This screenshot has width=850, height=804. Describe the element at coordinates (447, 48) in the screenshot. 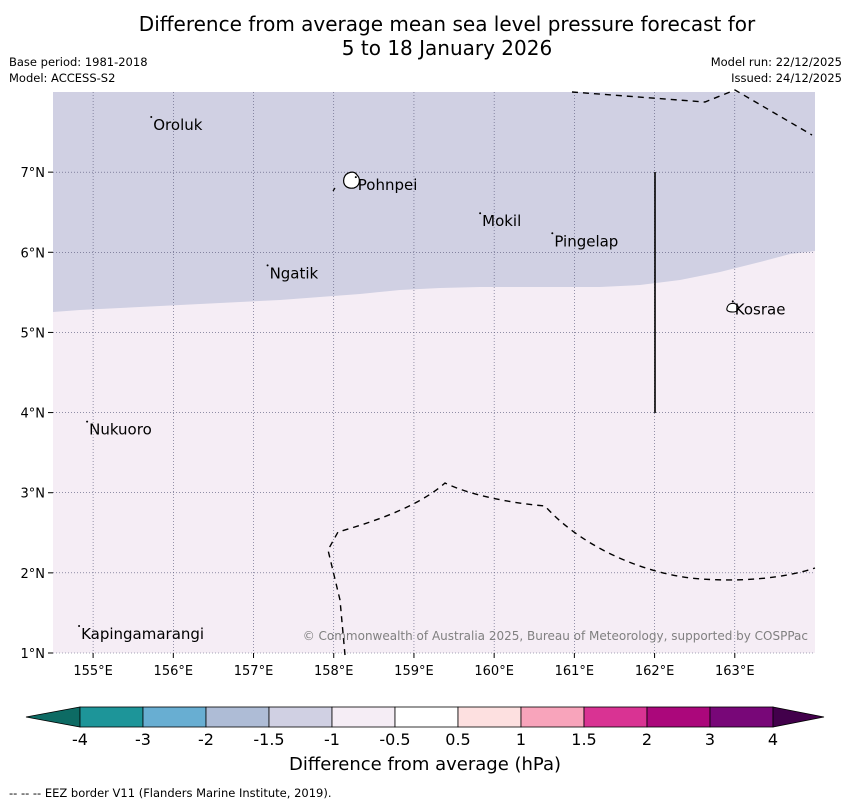

I see `chart-title-line2: 5 to 18 January 2026` at that location.